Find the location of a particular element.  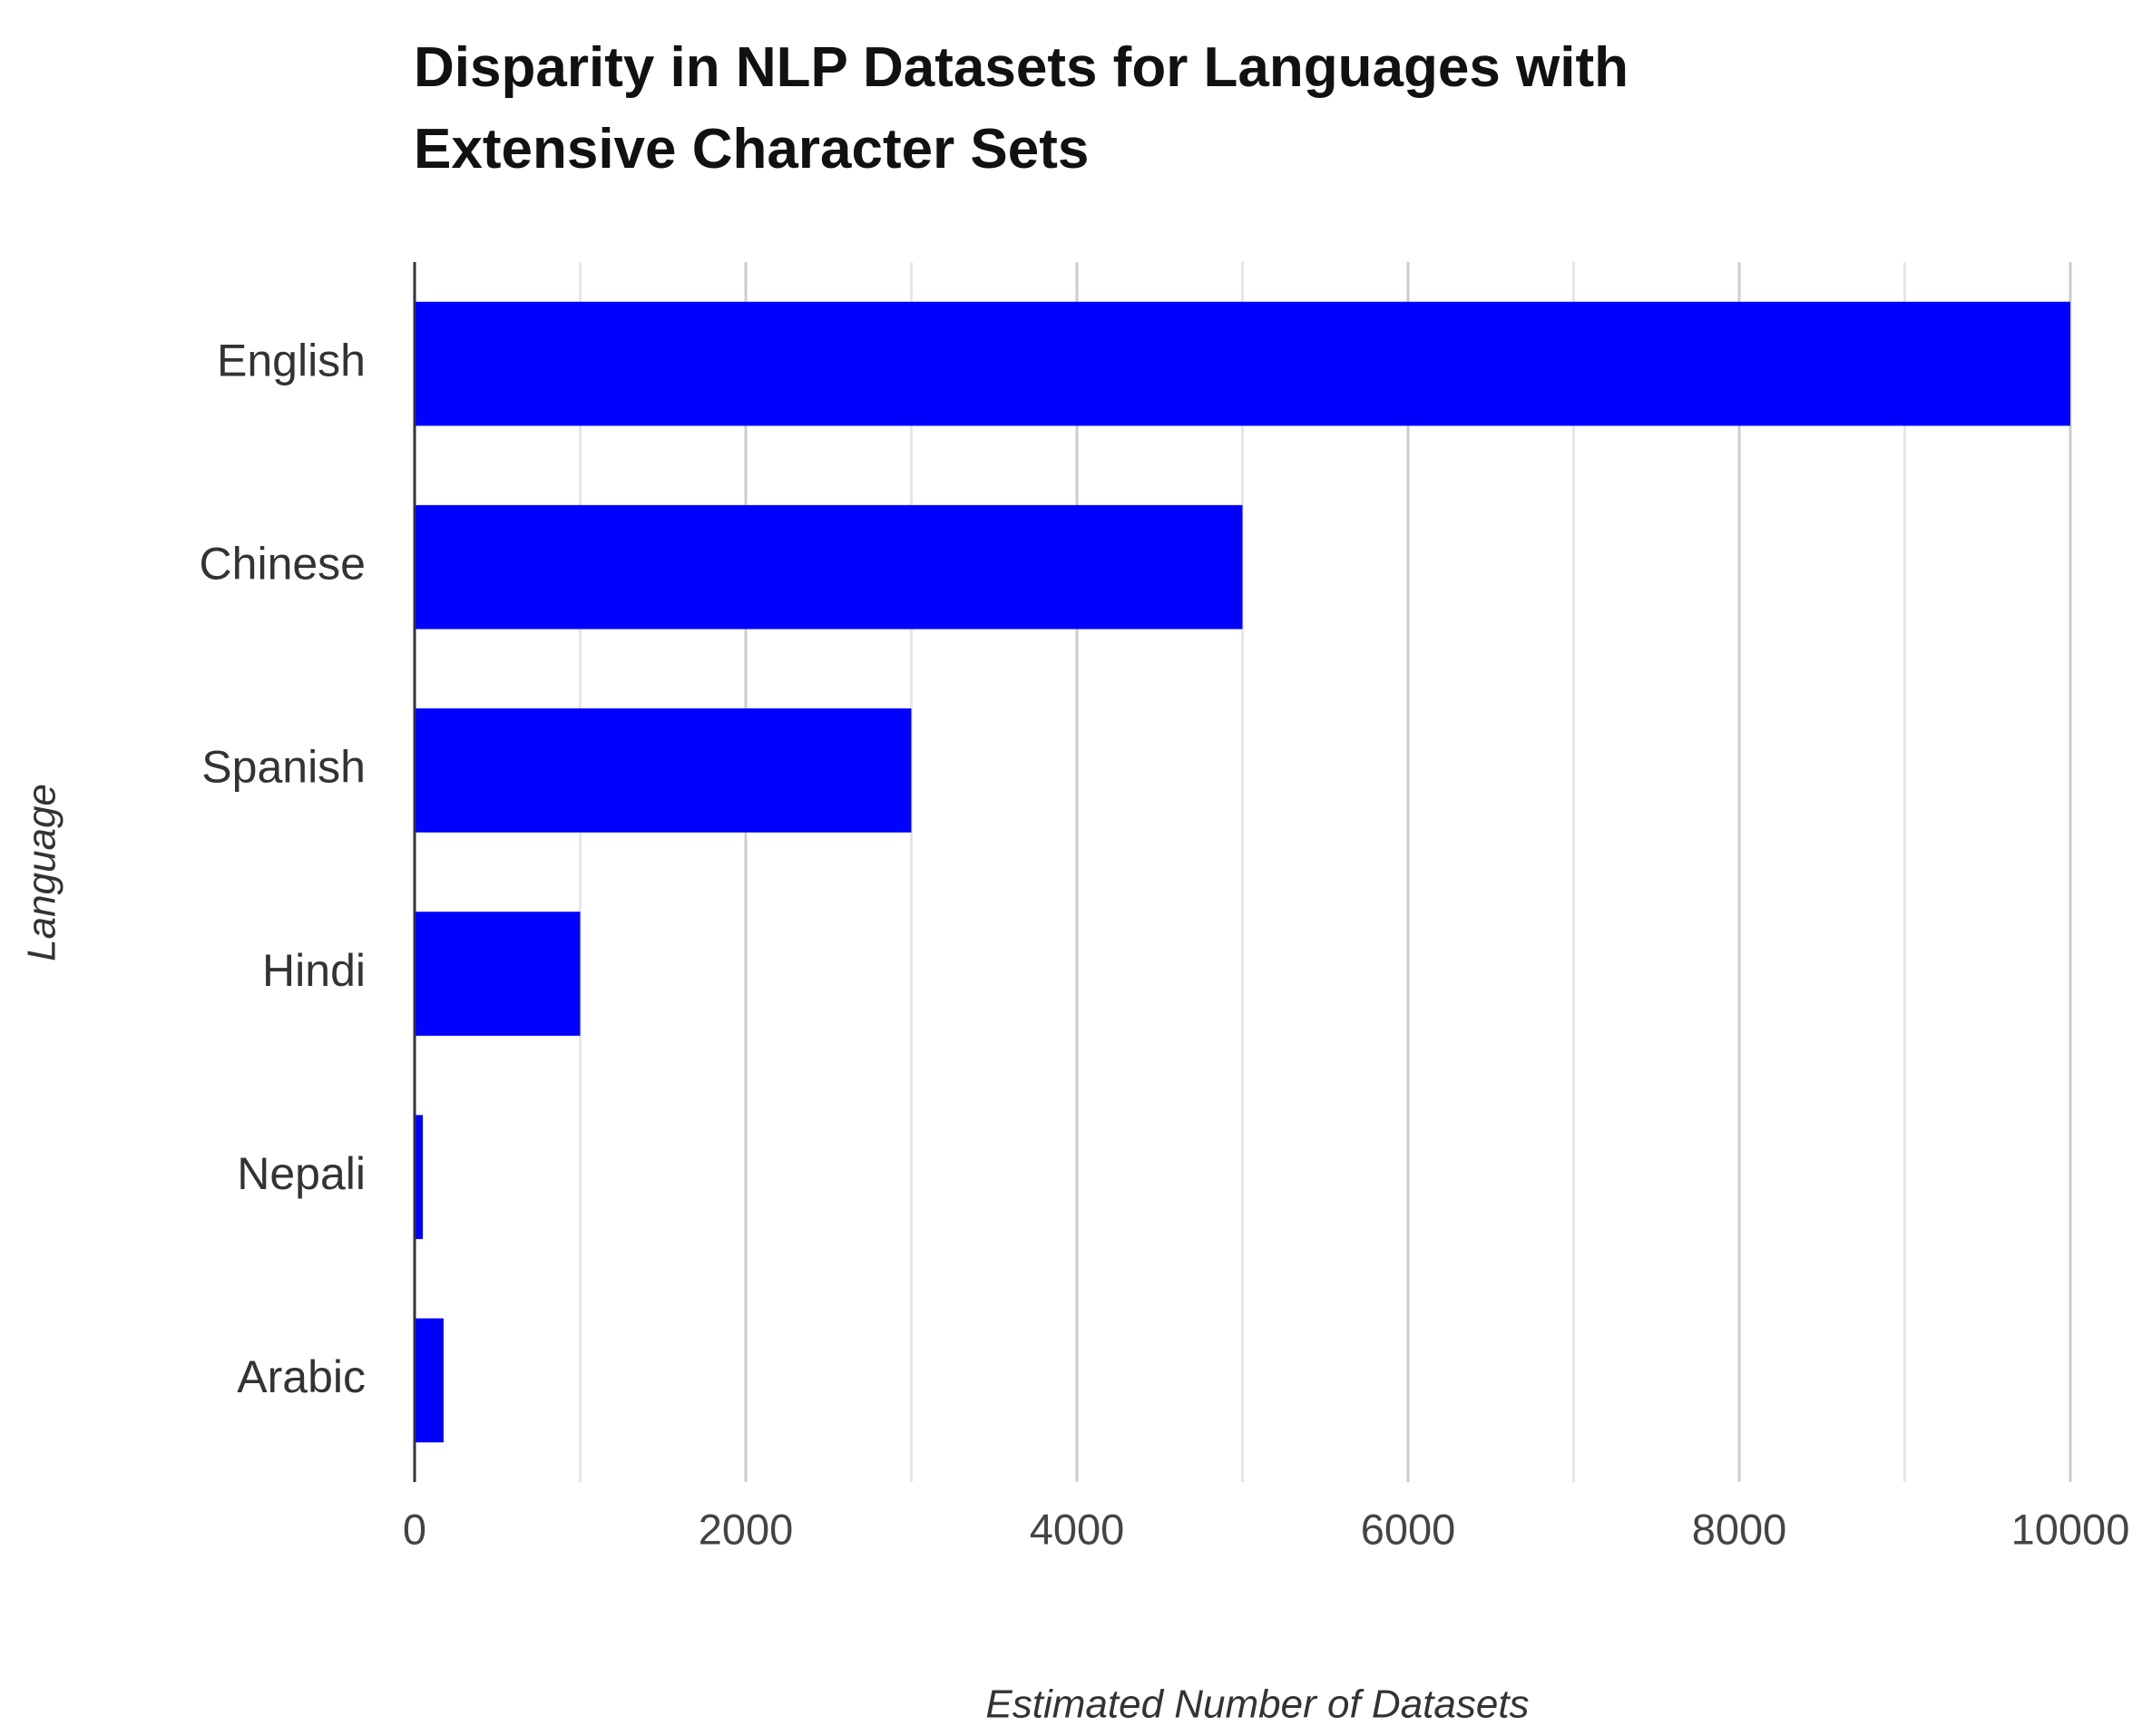

x-tick-label: 10000 is located at coordinates (2070, 1529).